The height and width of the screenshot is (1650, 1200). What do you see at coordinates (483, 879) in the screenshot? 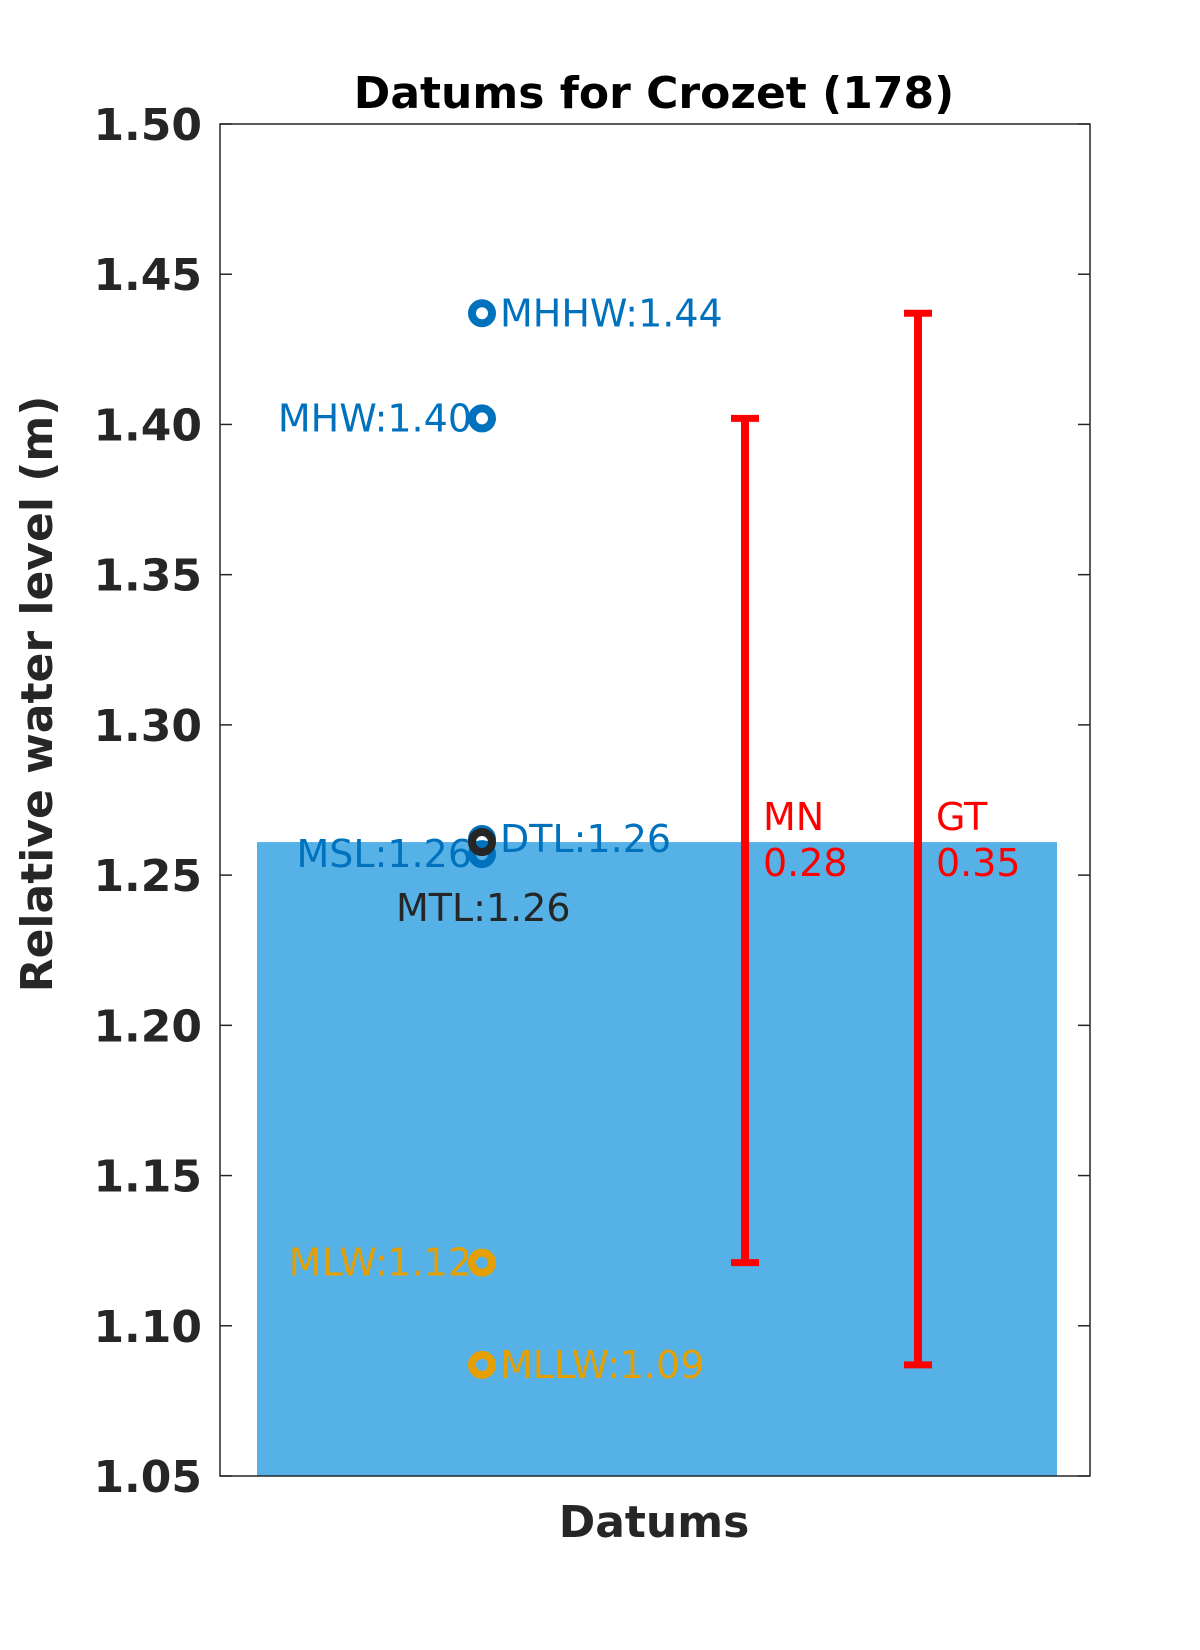
I see `datum-mtl: MTL:1.26` at bounding box center [483, 879].